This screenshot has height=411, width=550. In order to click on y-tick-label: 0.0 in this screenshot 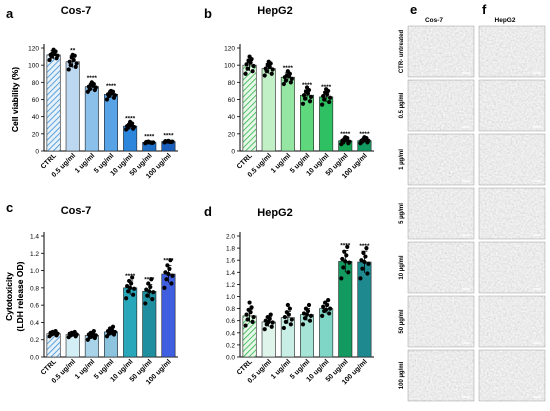, I will do `click(34, 358)`.